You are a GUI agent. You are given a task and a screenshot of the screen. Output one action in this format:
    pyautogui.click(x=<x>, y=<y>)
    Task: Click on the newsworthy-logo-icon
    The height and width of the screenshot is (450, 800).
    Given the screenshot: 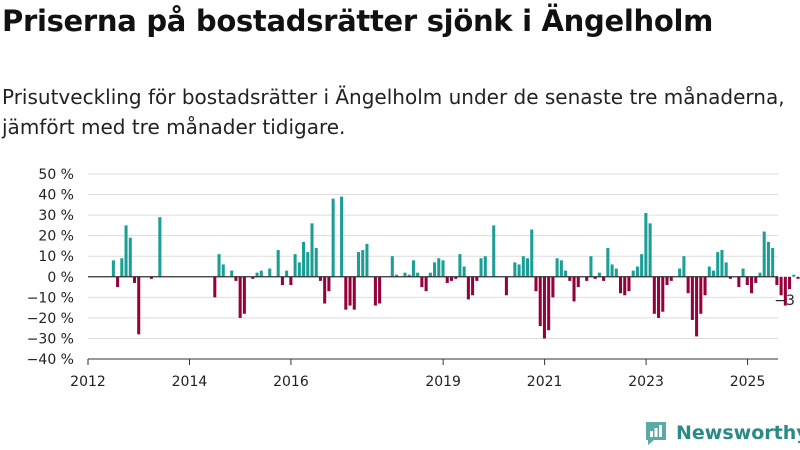 What is the action you would take?
    pyautogui.click(x=656, y=433)
    